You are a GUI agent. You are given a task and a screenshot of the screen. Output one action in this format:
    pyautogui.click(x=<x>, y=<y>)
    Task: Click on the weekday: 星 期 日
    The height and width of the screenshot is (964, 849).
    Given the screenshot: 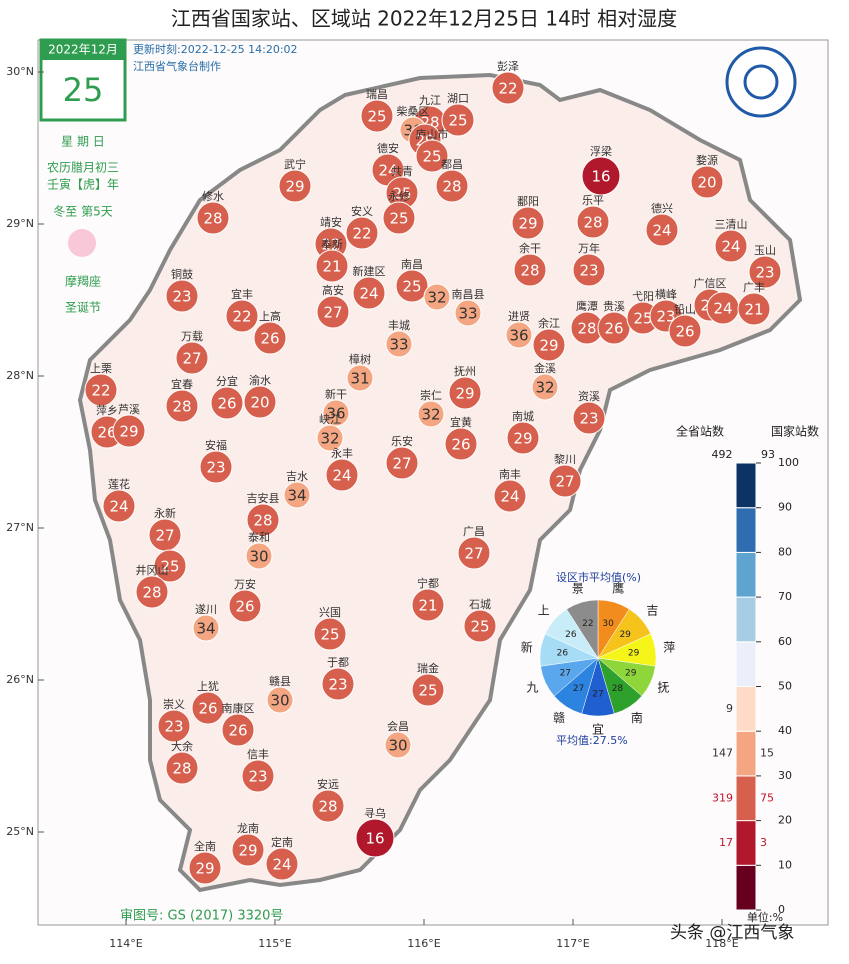 What is the action you would take?
    pyautogui.click(x=83, y=142)
    